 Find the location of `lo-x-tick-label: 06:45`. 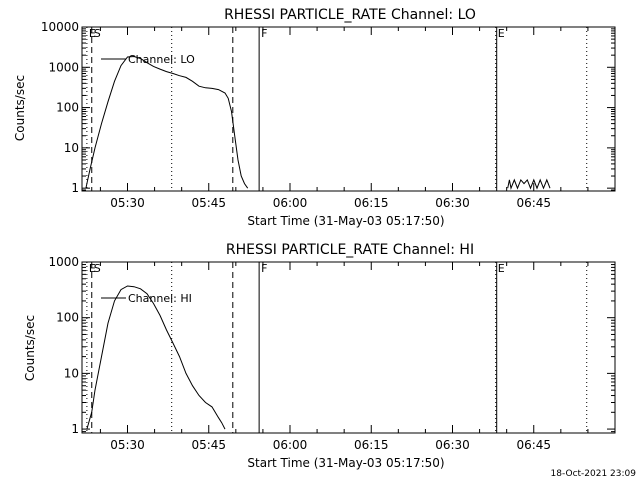

lo-x-tick-label: 06:45 is located at coordinates (533, 203).